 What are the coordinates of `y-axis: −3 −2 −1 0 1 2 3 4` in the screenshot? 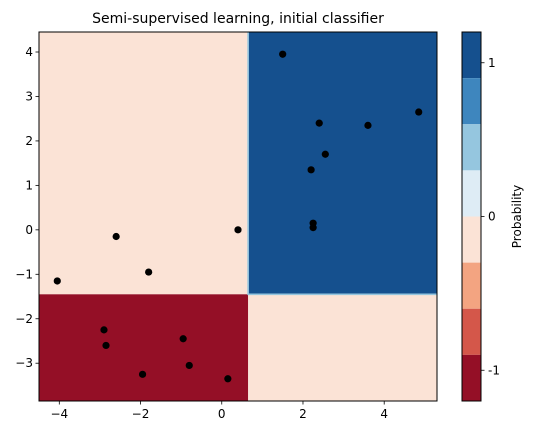 It's located at (27, 207).